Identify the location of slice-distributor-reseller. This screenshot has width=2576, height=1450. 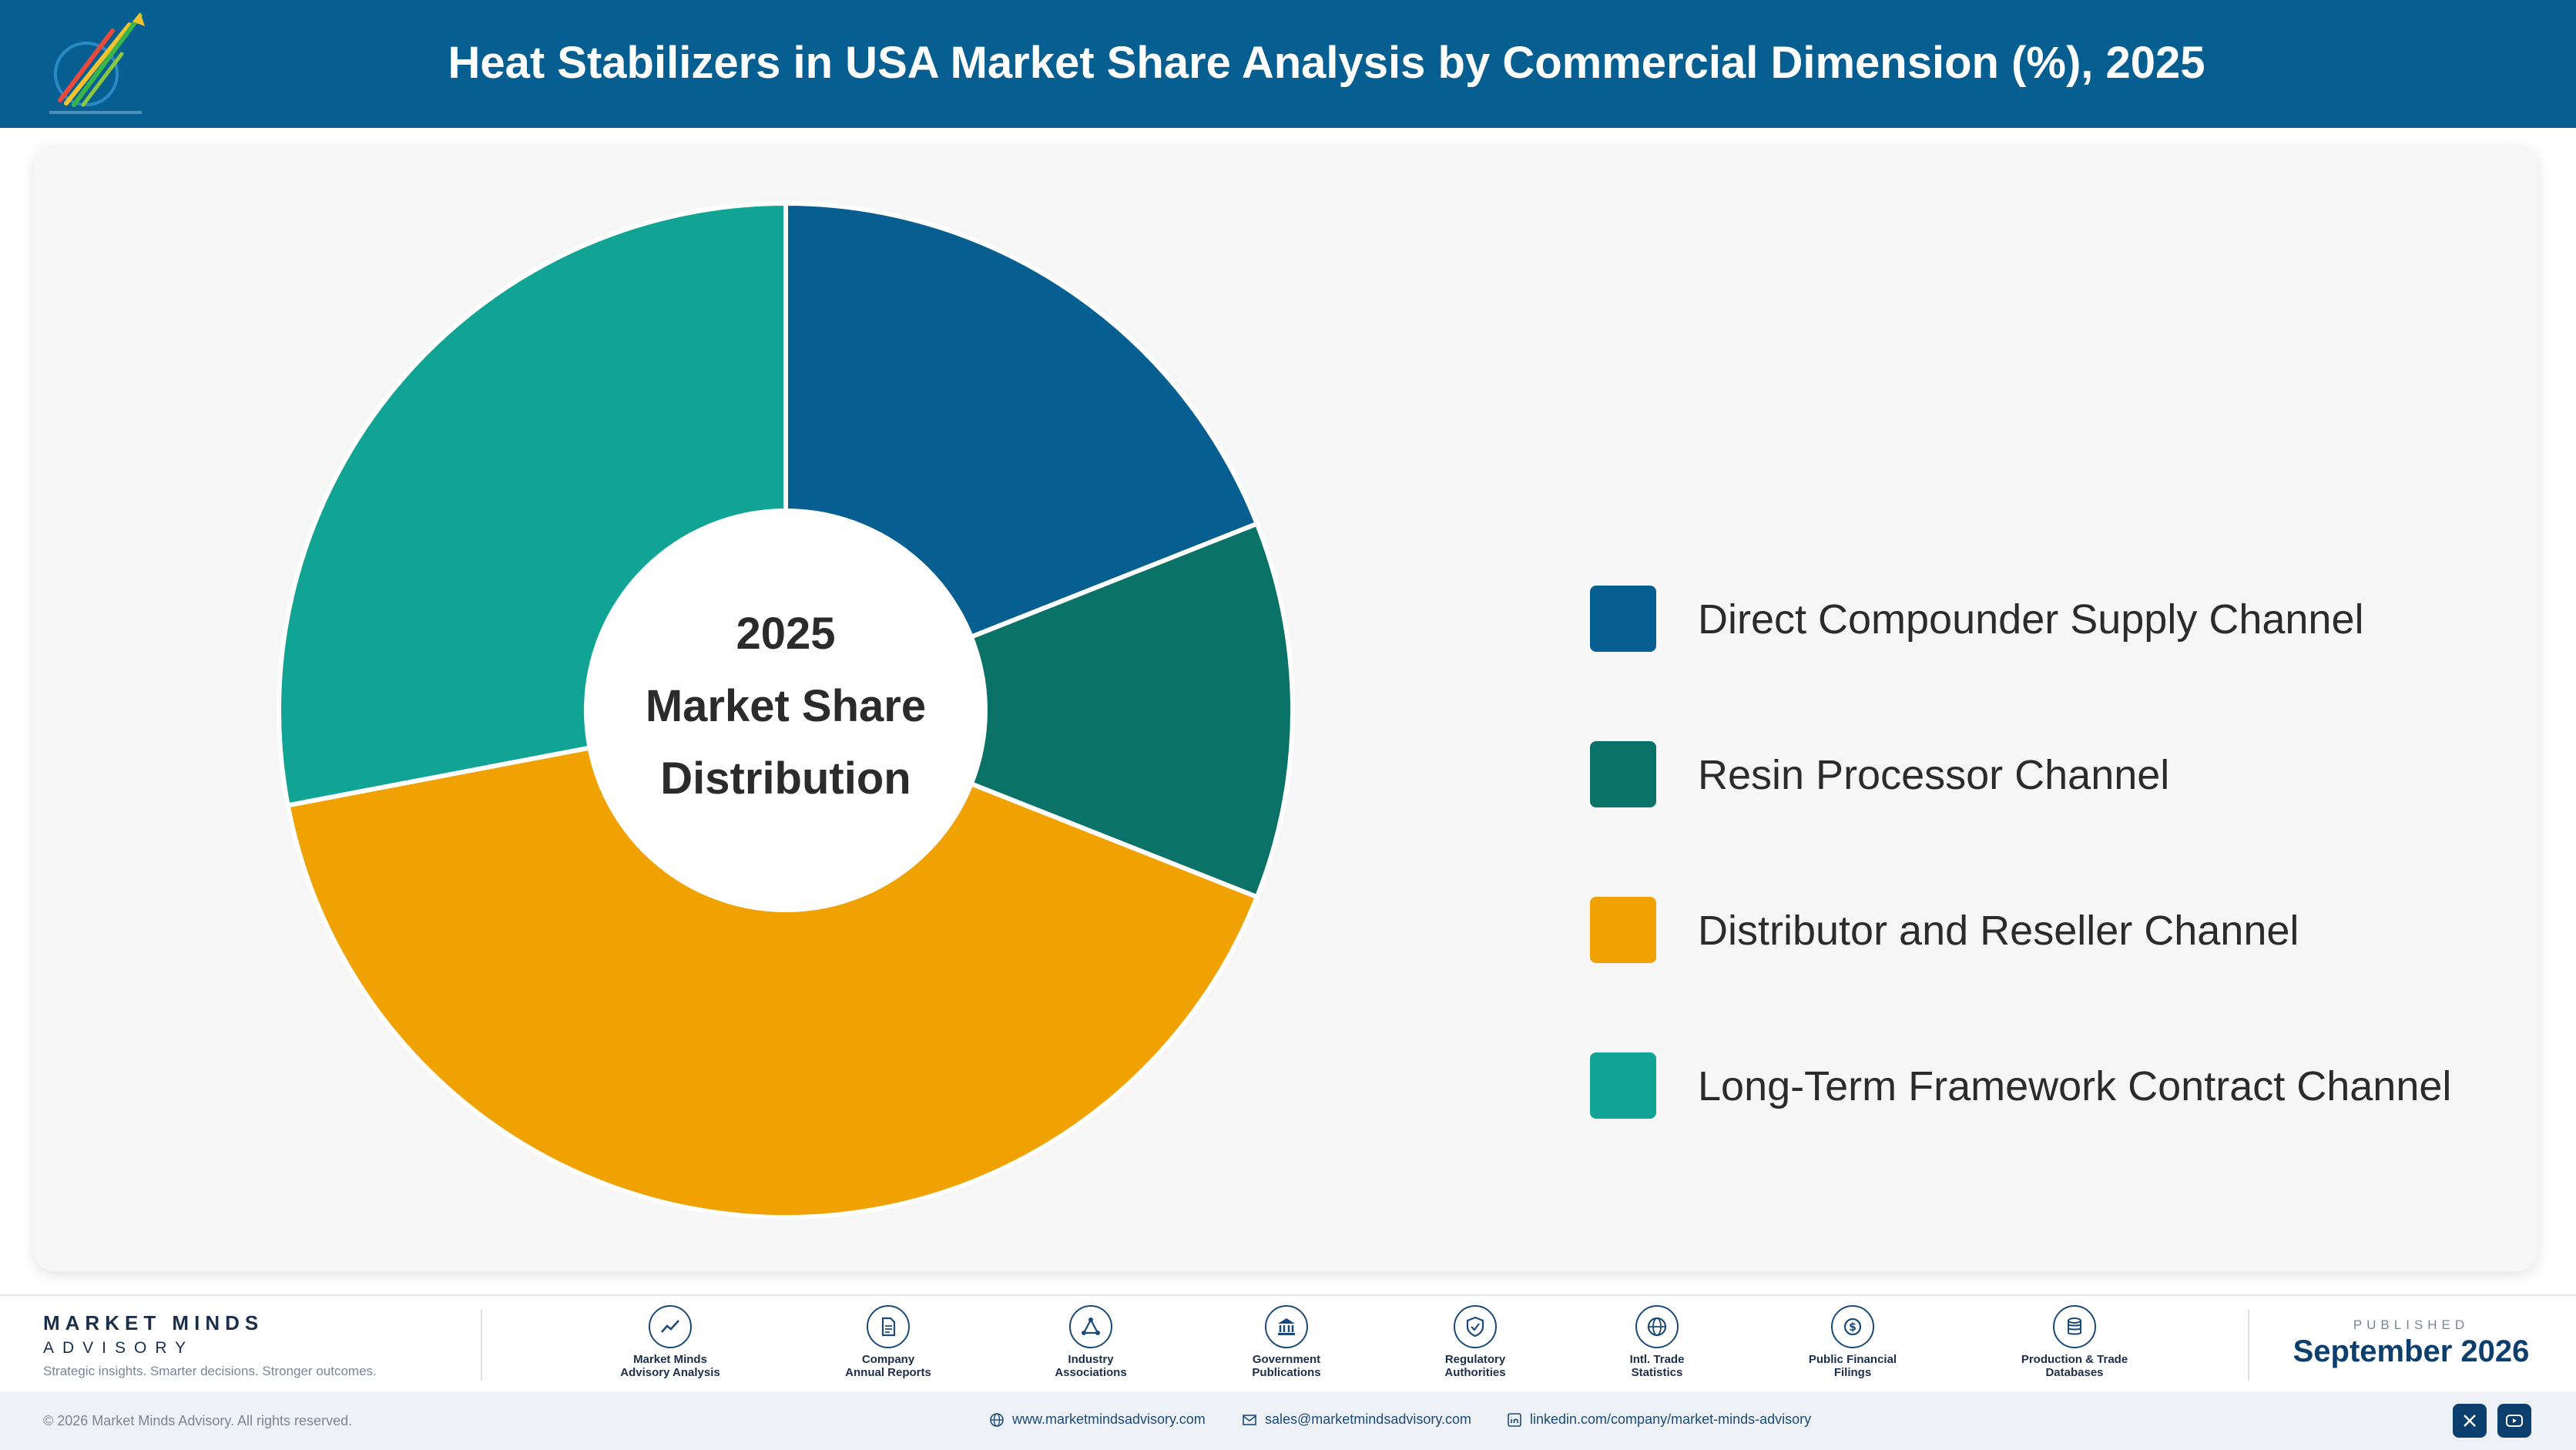
(772, 963).